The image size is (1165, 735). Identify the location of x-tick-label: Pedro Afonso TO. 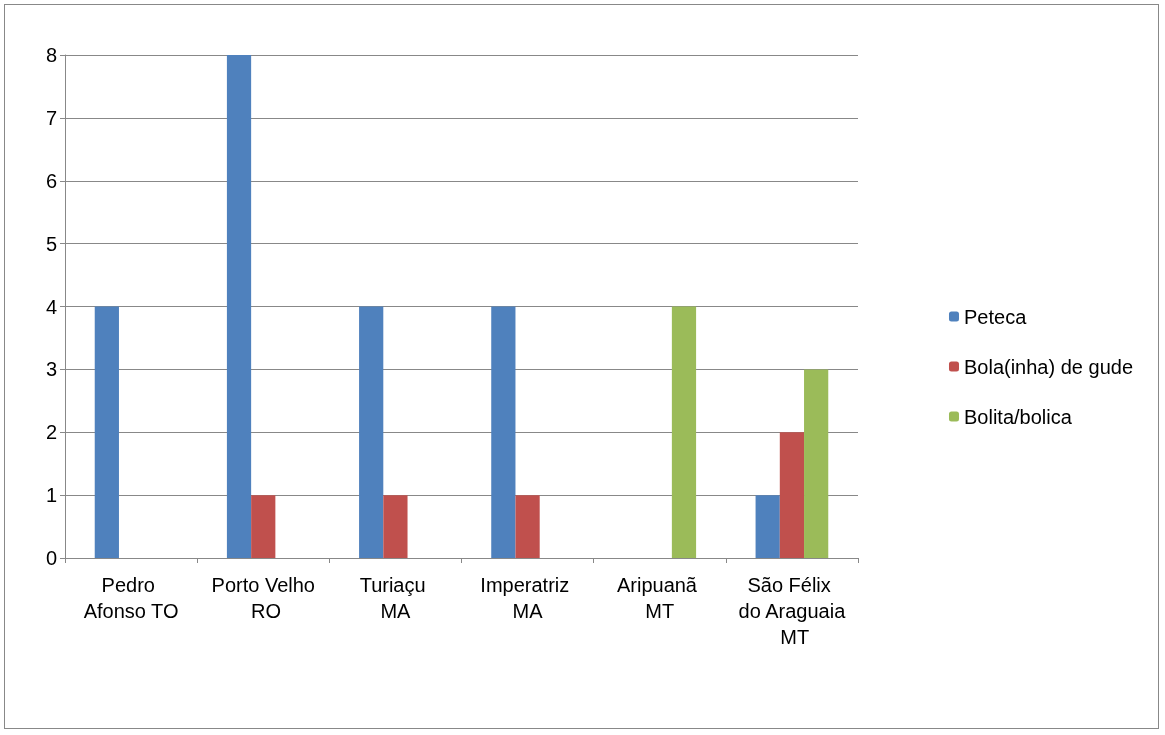
(131, 598).